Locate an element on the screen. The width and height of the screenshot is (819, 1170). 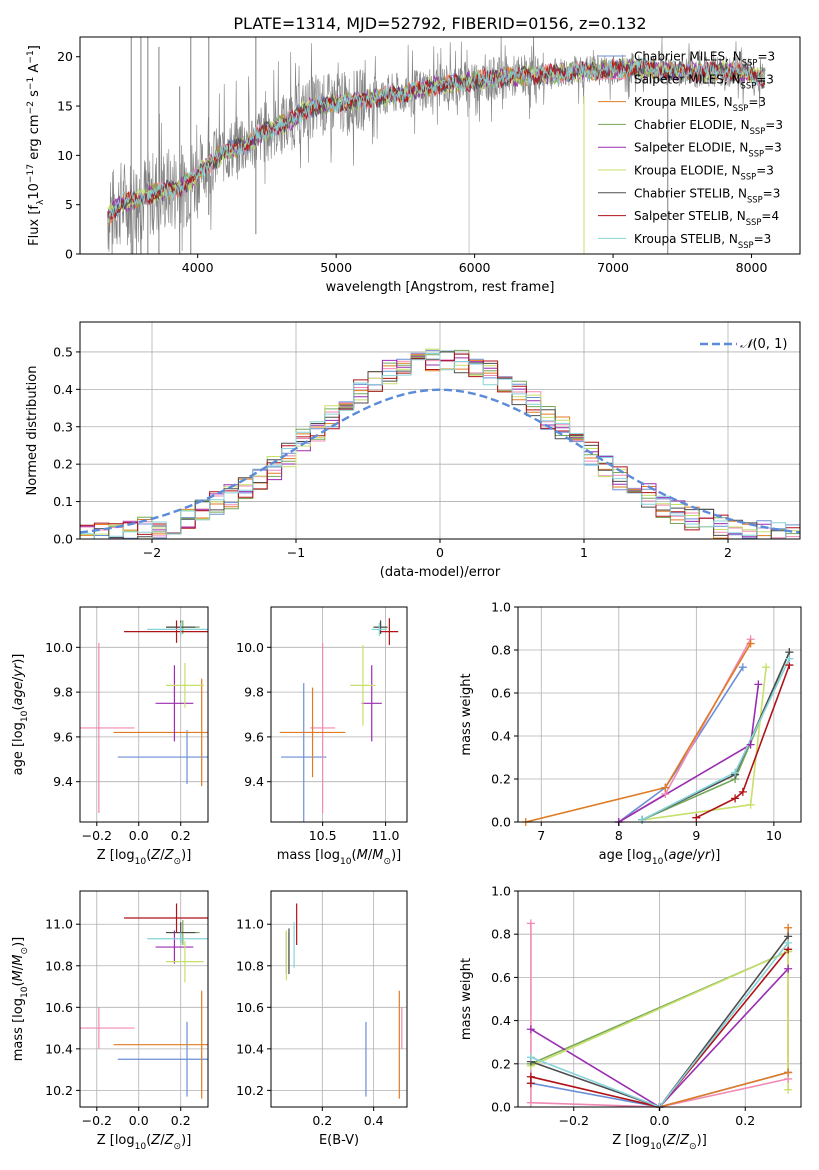
x-tick-label: 8000 is located at coordinates (752, 267).